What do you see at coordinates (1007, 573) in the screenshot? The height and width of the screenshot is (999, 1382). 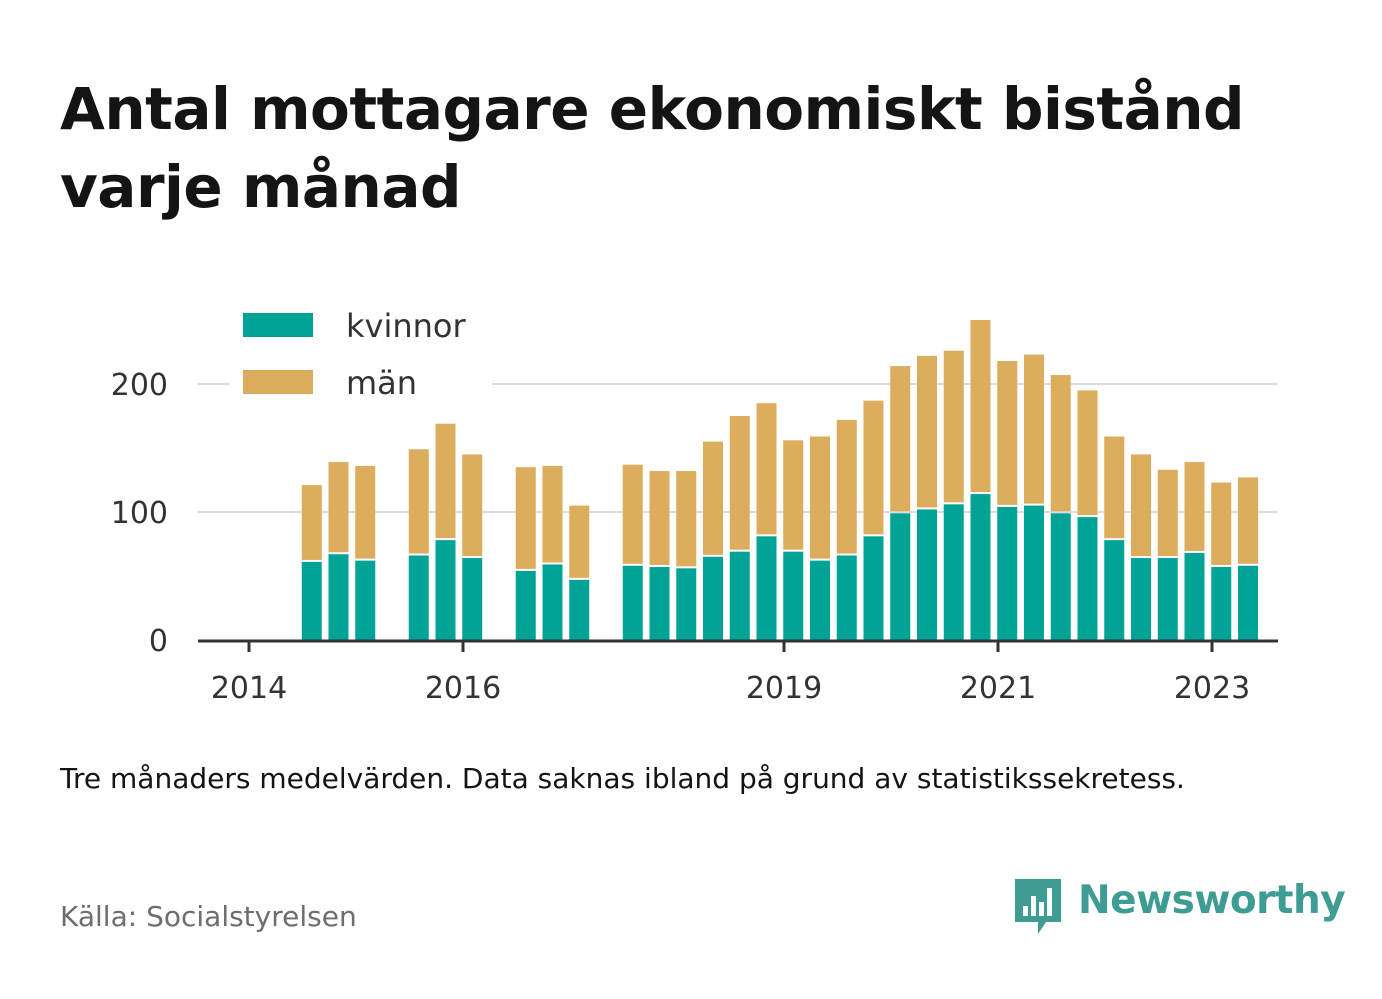 I see `bar-kvinnor-2020-Q4` at bounding box center [1007, 573].